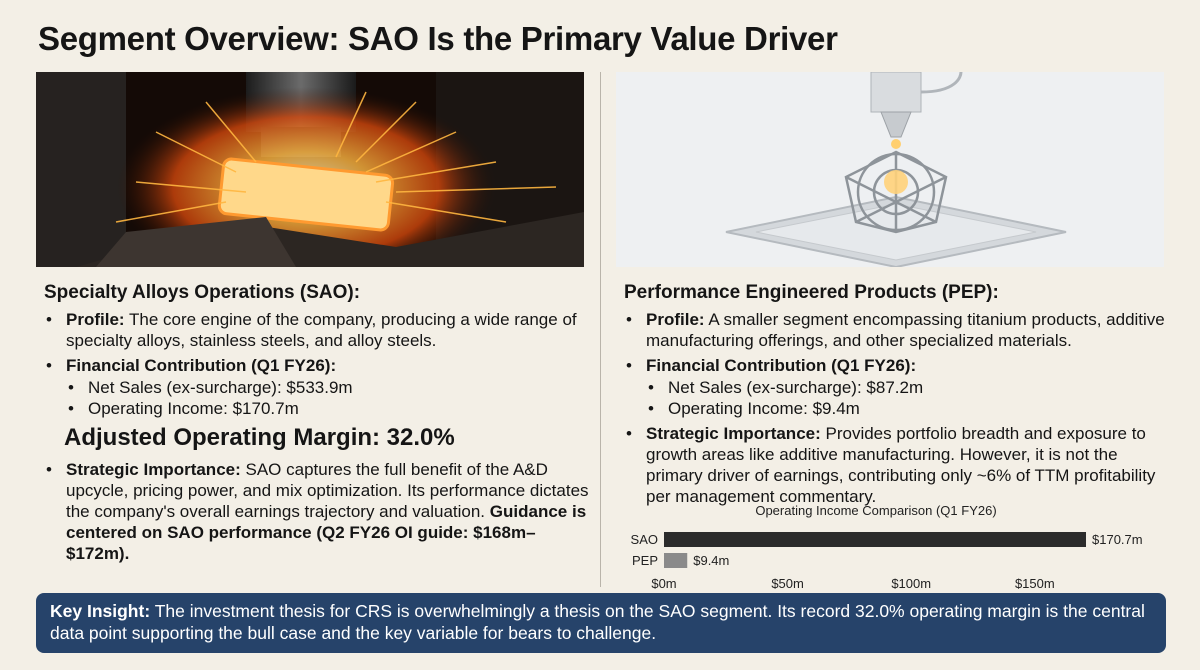  What do you see at coordinates (202, 292) in the screenshot?
I see `sao-heading: Specialty Alloys Operations (SAO):` at bounding box center [202, 292].